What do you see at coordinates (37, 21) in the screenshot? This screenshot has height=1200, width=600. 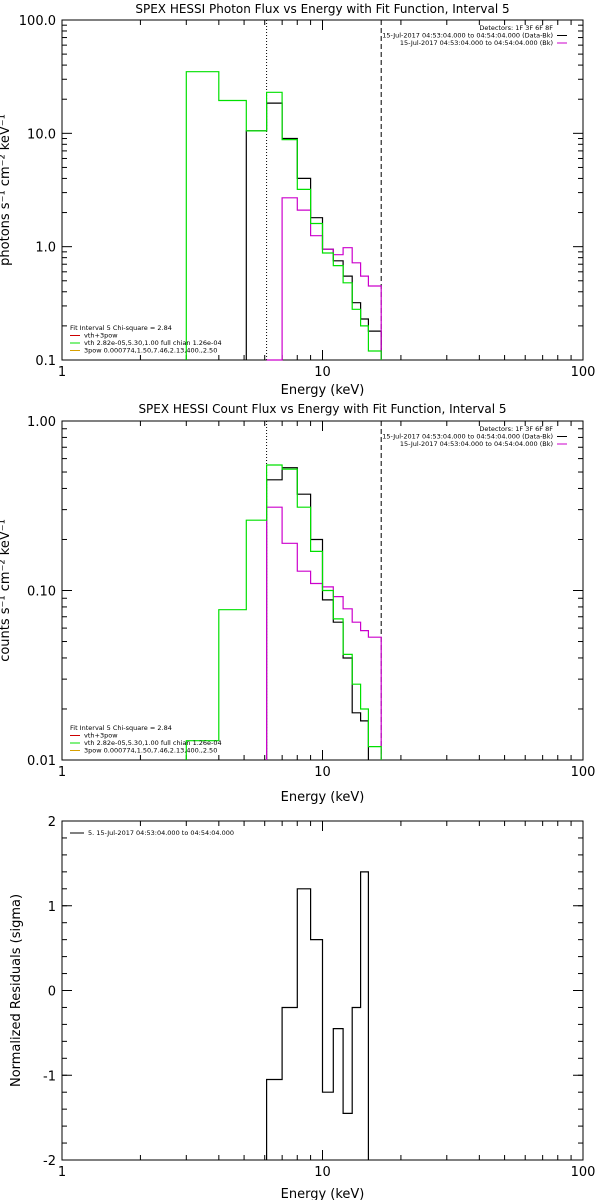 I see `photon-y-tick-label: 100.0` at bounding box center [37, 21].